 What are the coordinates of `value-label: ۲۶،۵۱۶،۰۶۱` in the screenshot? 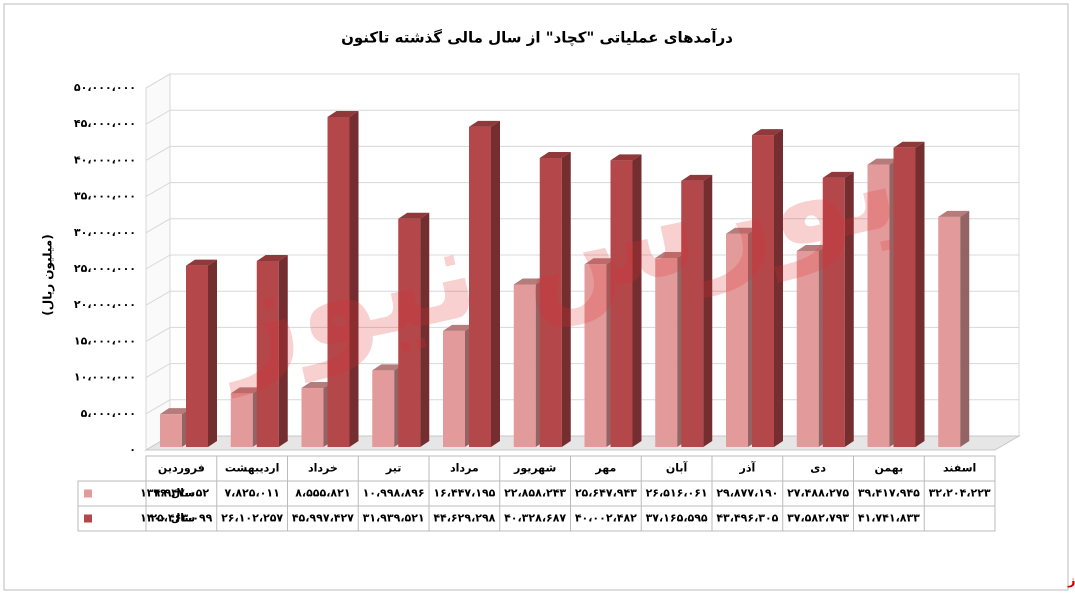 It's located at (677, 493).